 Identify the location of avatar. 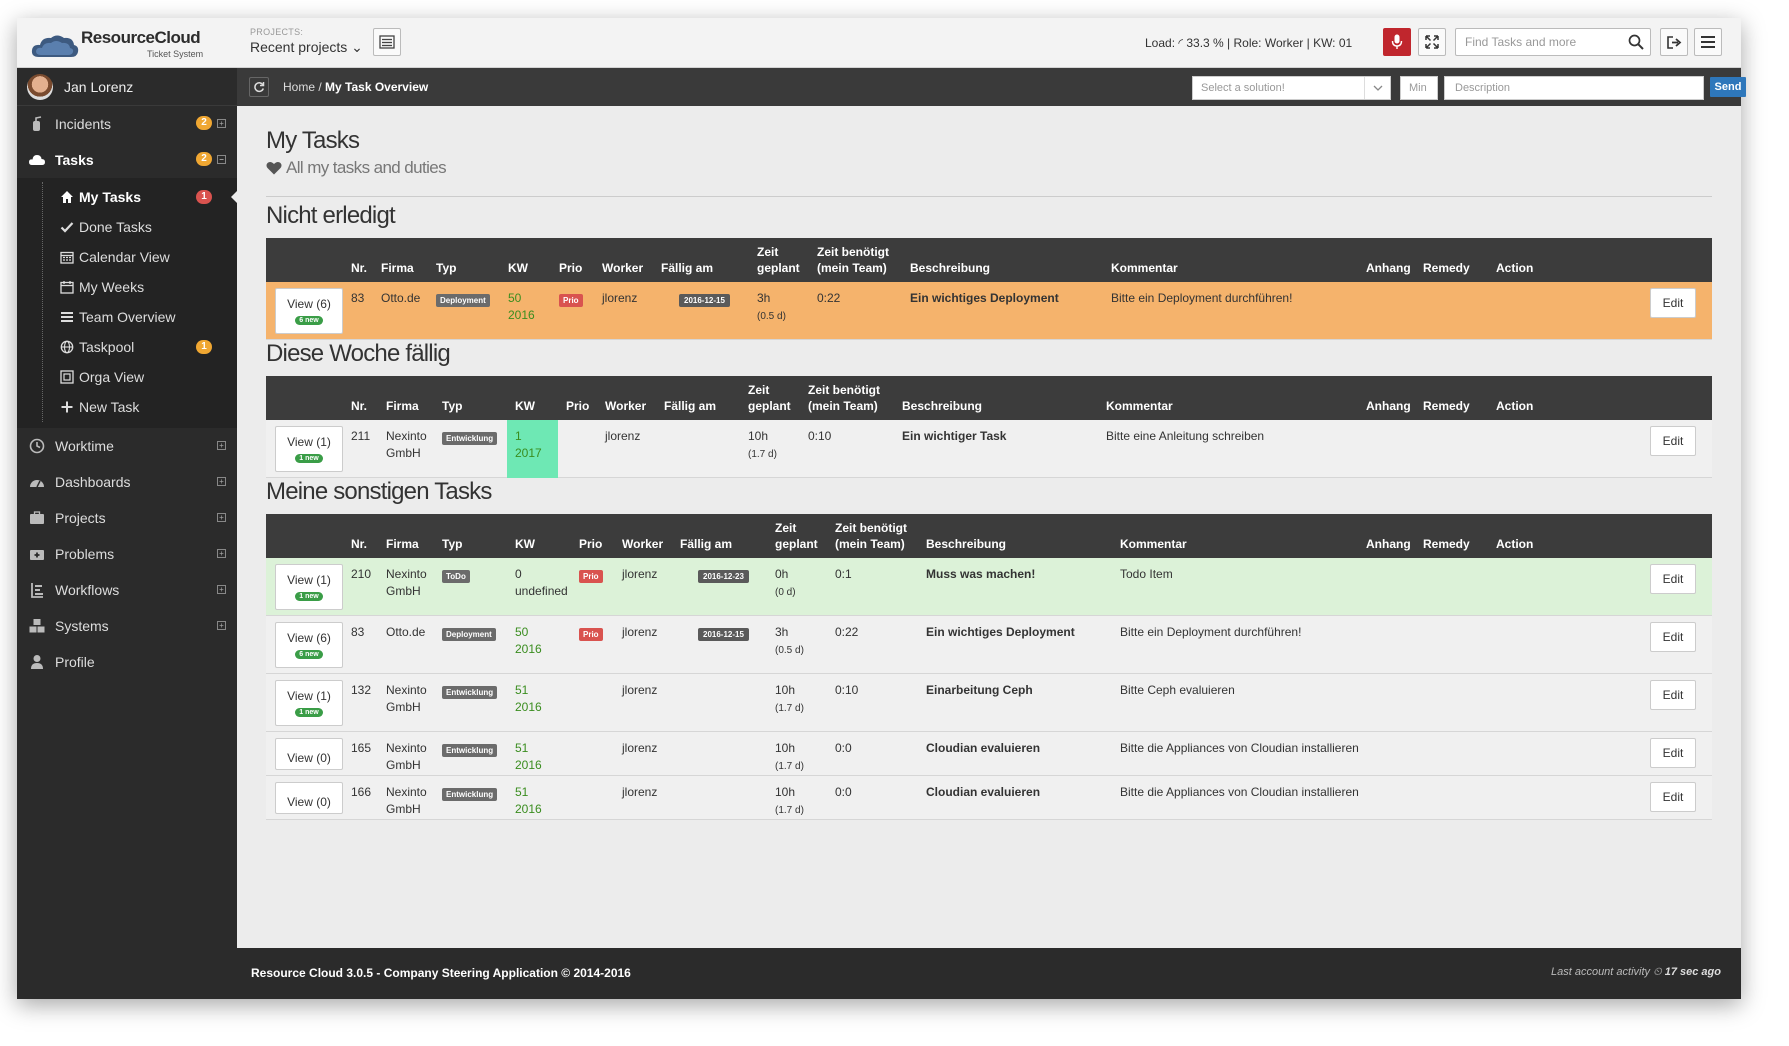
(40, 86).